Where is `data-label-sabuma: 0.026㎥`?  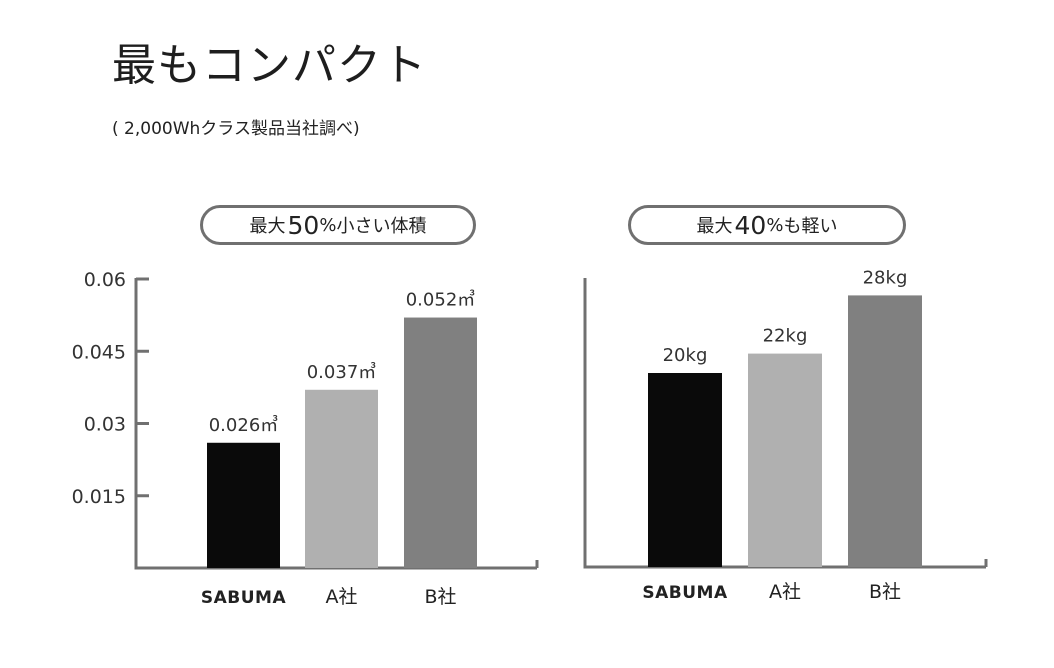
data-label-sabuma: 0.026㎥ is located at coordinates (244, 425).